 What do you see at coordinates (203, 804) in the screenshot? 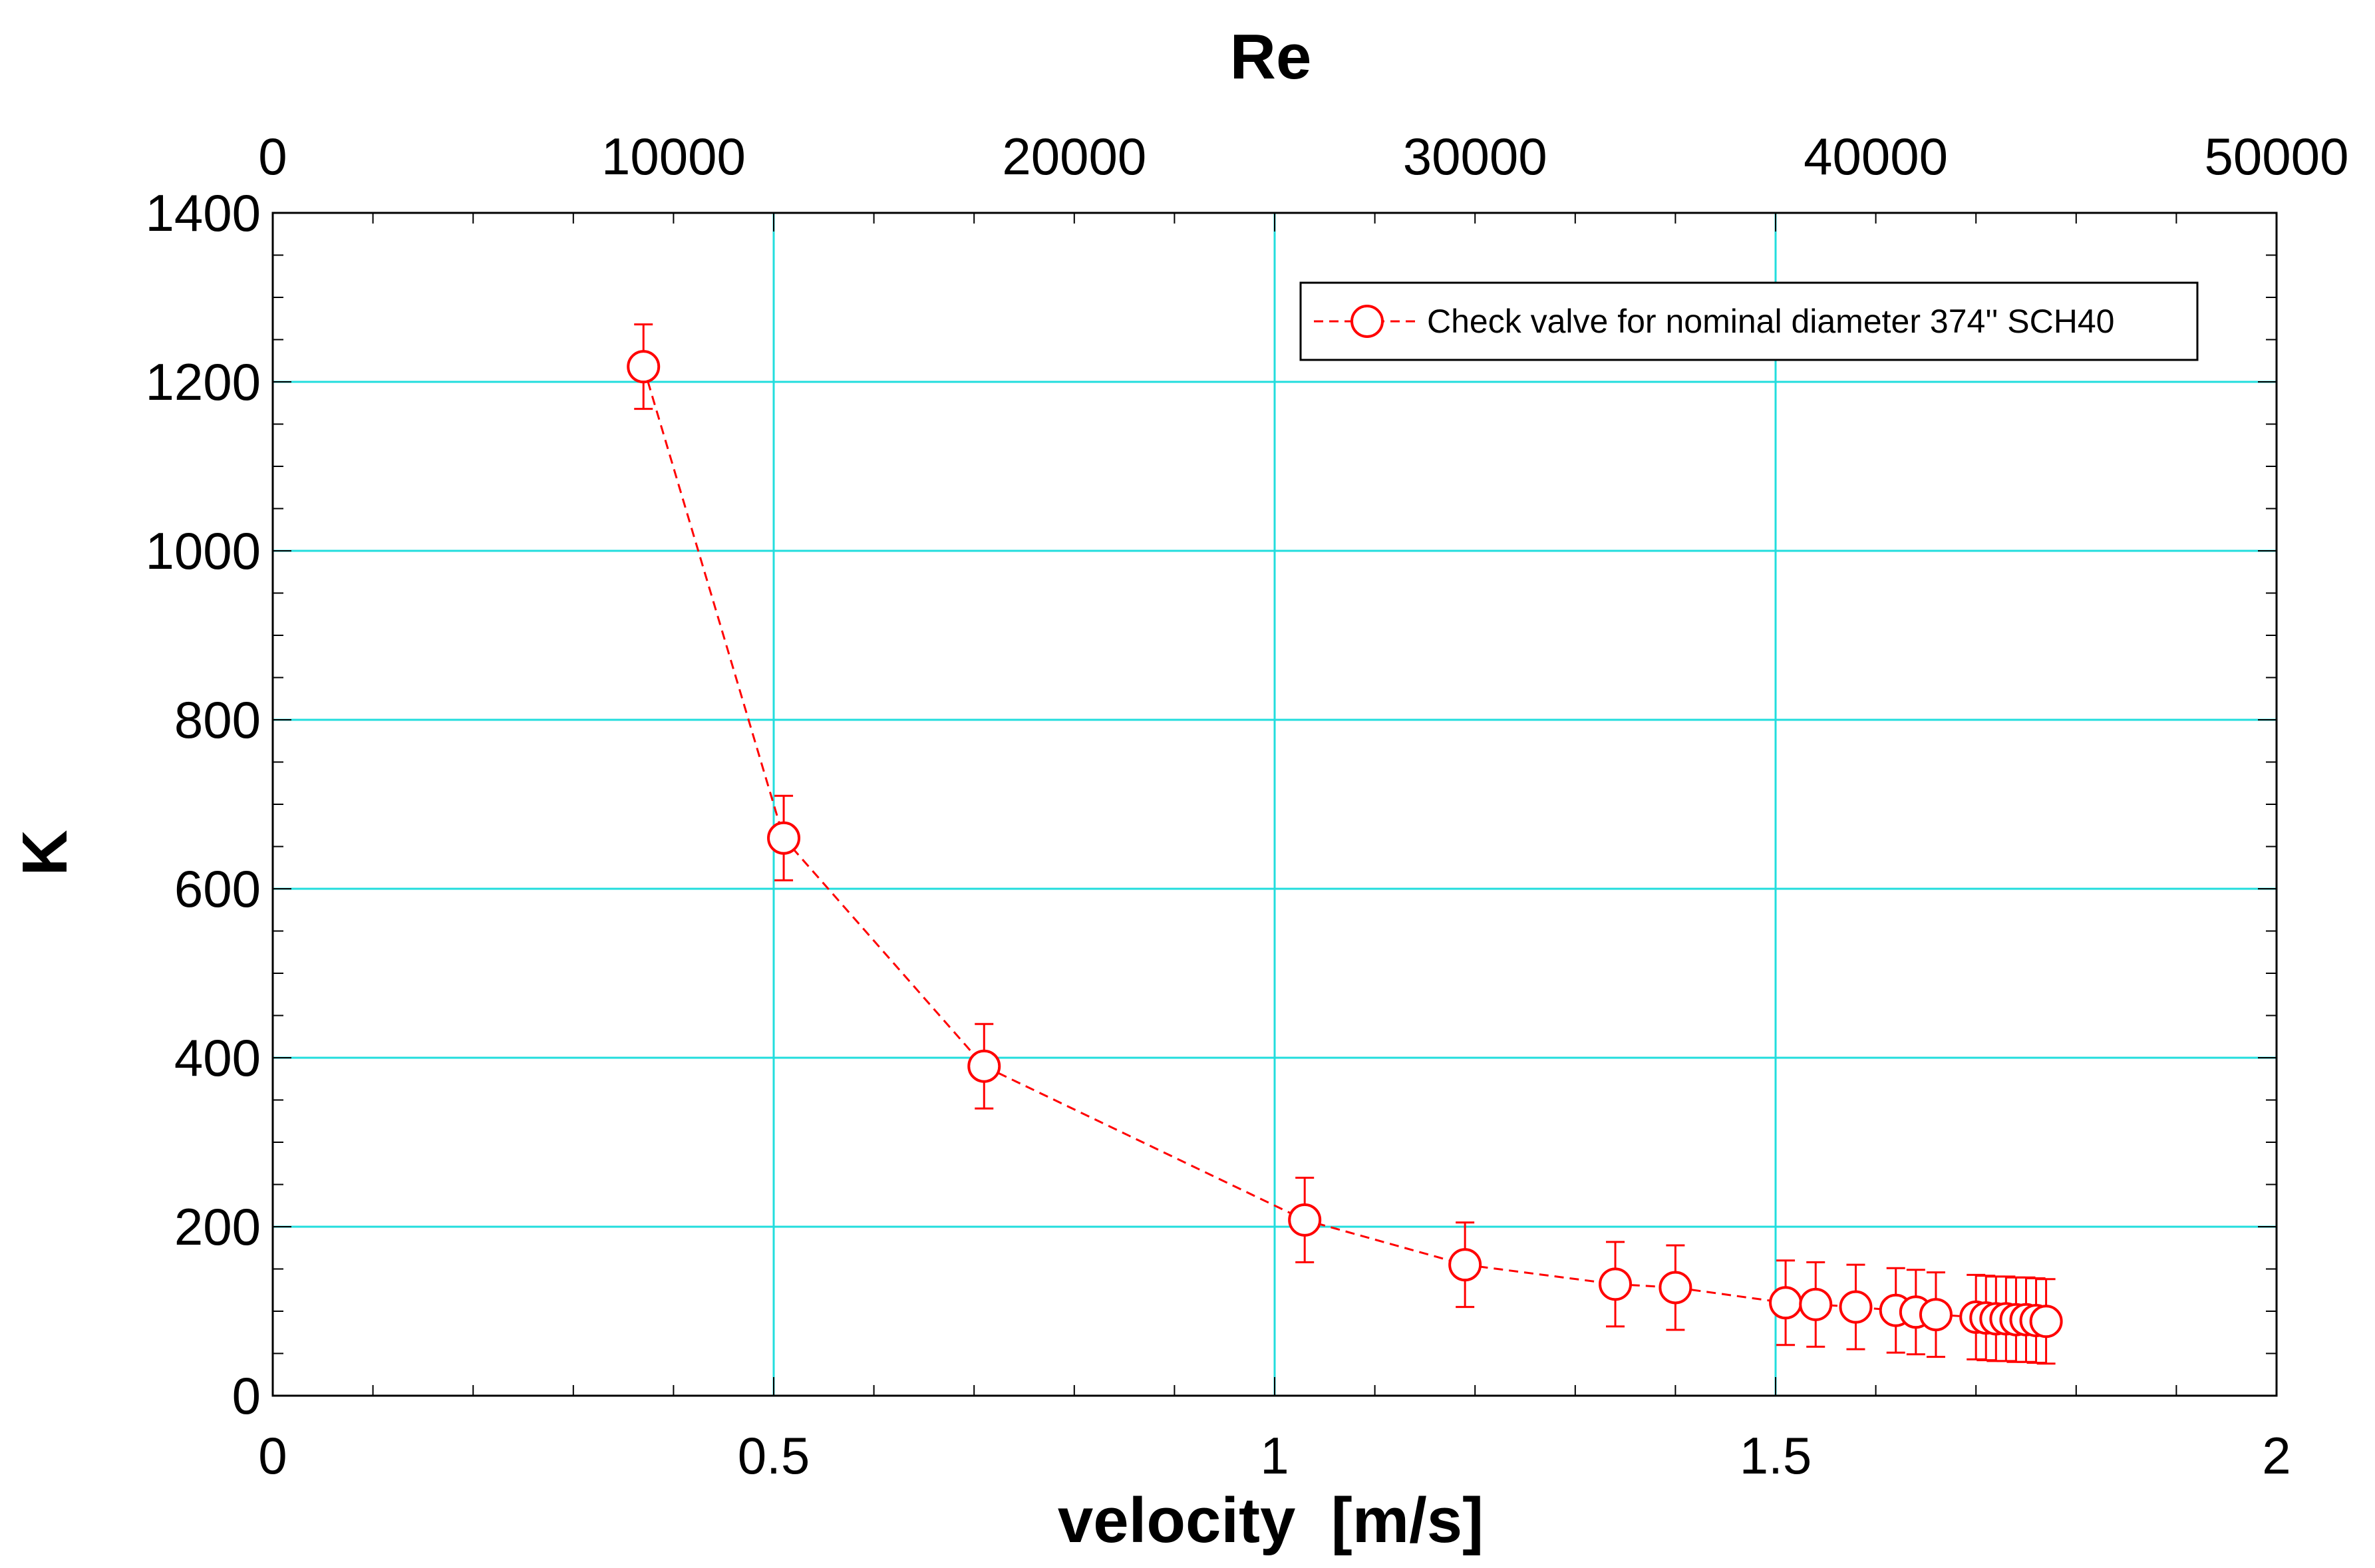
I see `y-tick-labels: 0 200 400 600 800 1000 1200 1400` at bounding box center [203, 804].